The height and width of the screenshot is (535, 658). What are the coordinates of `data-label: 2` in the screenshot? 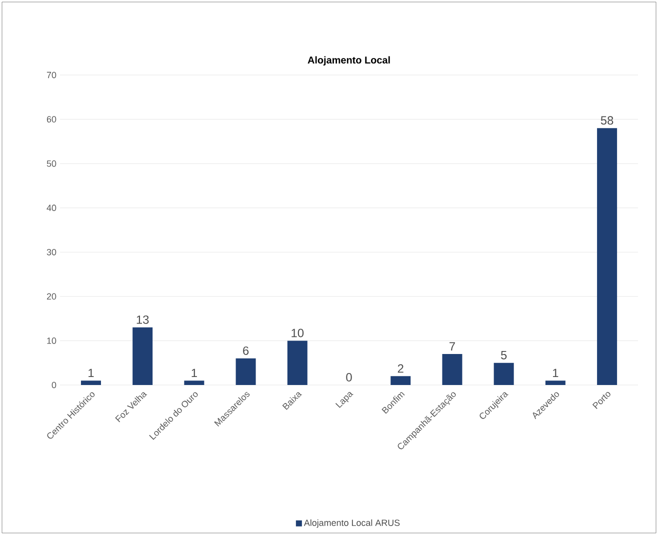 It's located at (401, 368).